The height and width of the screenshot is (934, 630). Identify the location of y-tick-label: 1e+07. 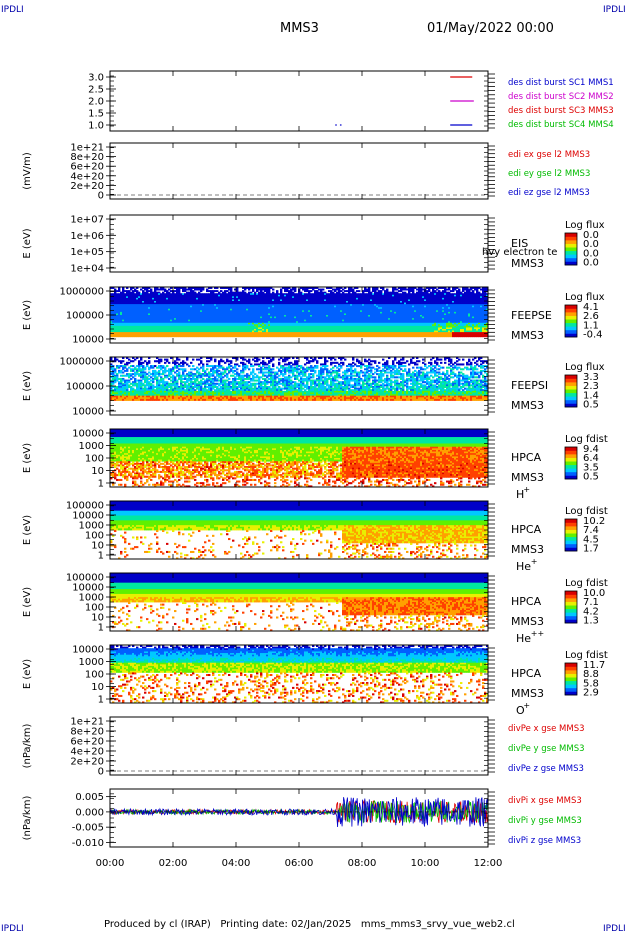
(87, 220).